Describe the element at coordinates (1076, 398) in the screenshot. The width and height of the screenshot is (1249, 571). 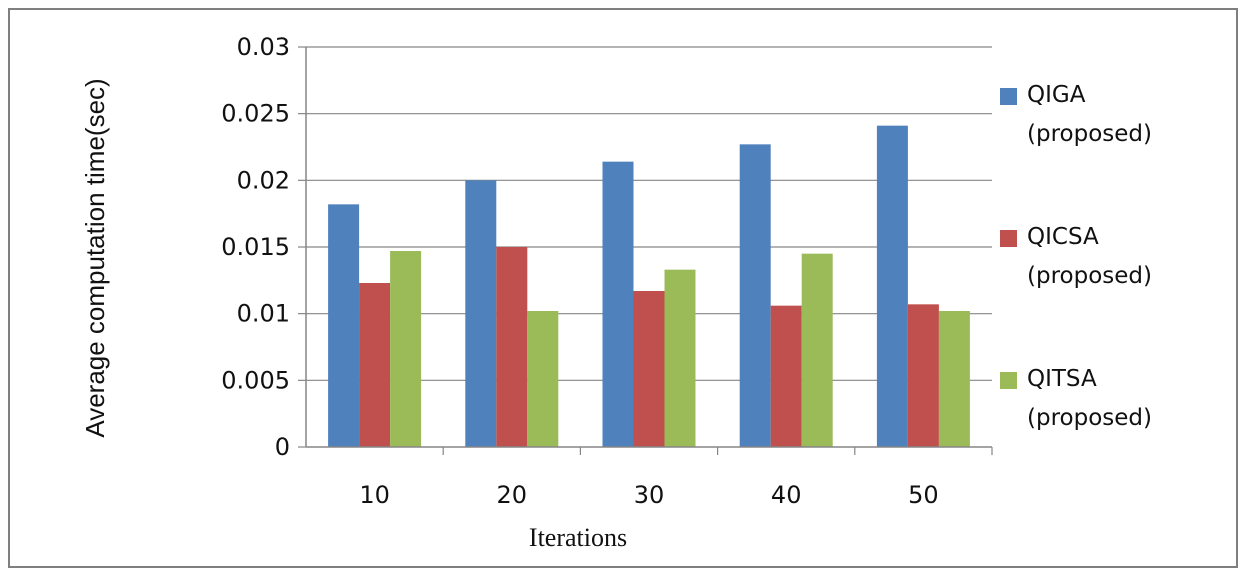
I see `legend-item: QITSA (proposed)` at that location.